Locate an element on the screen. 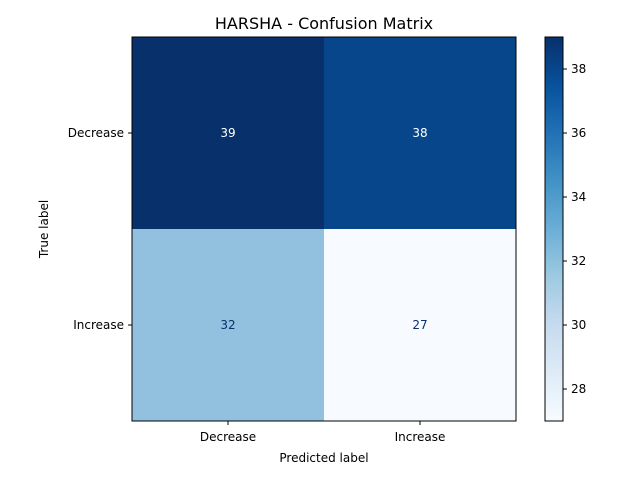 The image size is (640, 480). x-tick-label-0: Decrease is located at coordinates (228, 437).